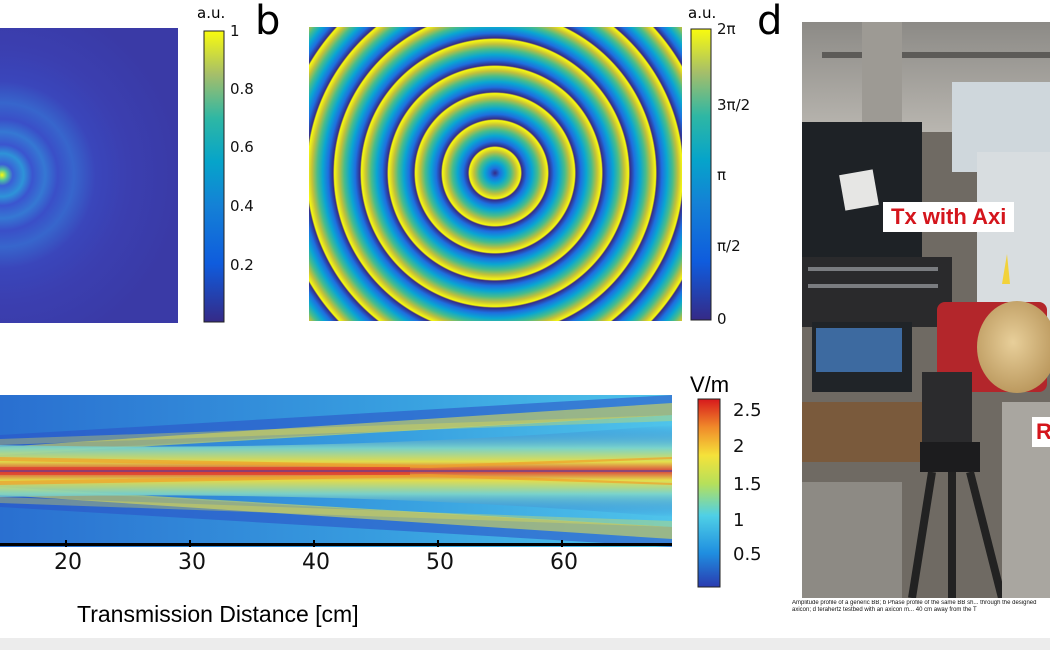  What do you see at coordinates (747, 410) in the screenshot?
I see `field-colorbar-tick: 2.5` at bounding box center [747, 410].